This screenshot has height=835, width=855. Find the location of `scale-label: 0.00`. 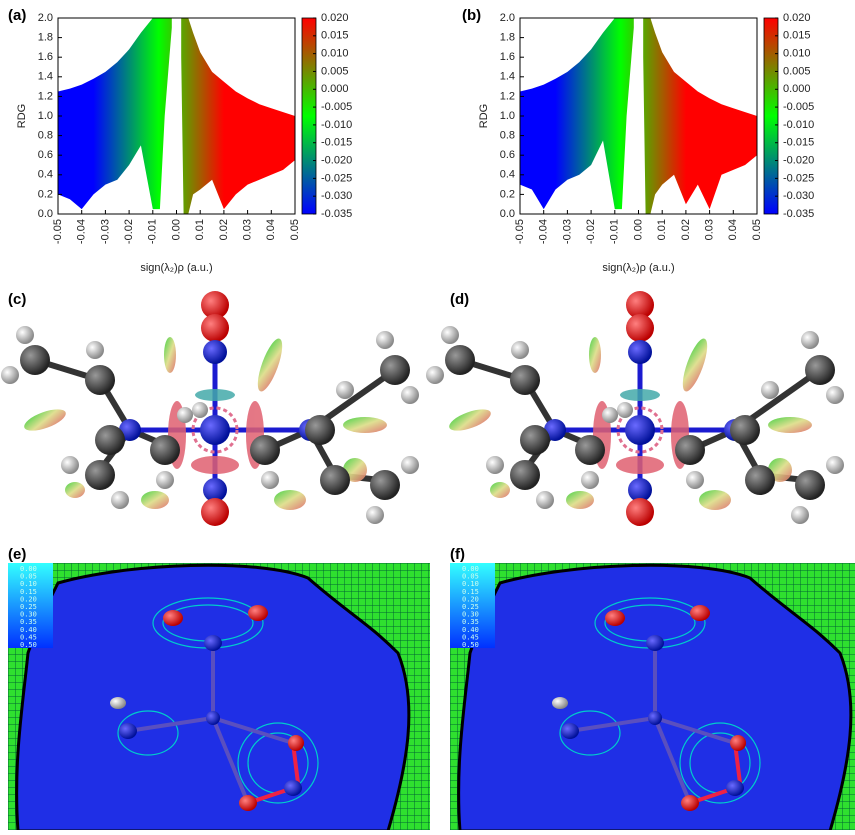

scale-label: 0.00 is located at coordinates (470, 569).